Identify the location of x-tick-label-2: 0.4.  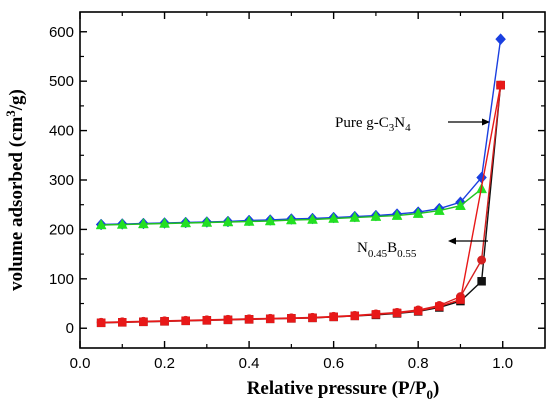
(249, 363).